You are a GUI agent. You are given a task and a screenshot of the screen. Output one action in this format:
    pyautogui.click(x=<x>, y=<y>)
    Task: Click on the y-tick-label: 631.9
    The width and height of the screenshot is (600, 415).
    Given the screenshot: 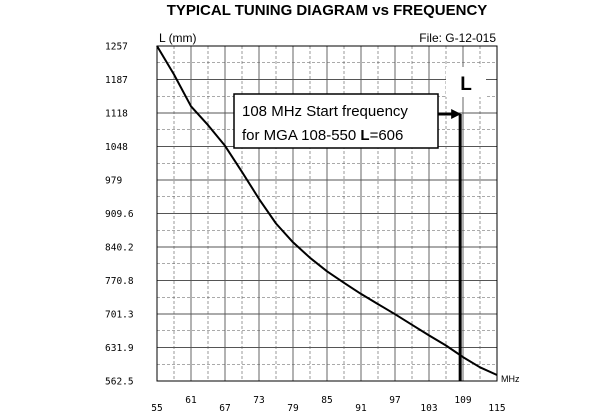 What is the action you would take?
    pyautogui.click(x=119, y=348)
    